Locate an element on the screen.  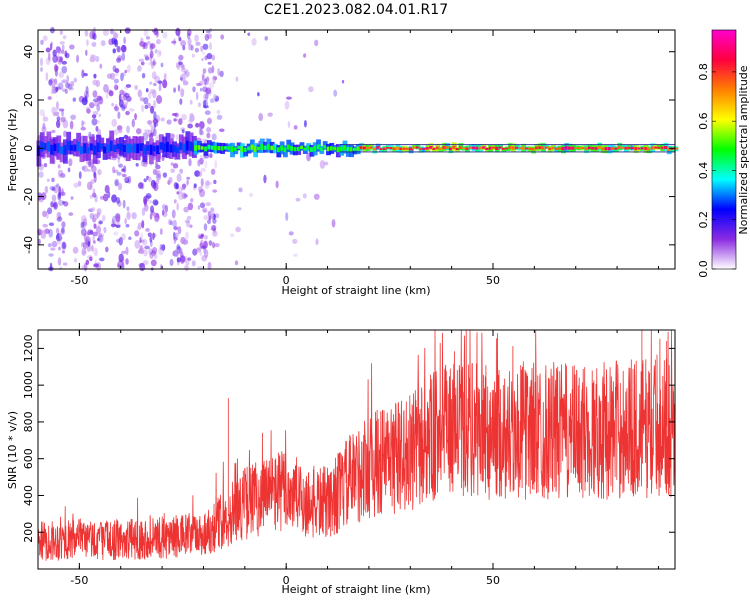
snr-y-tick-label: 200 is located at coordinates (28, 532).